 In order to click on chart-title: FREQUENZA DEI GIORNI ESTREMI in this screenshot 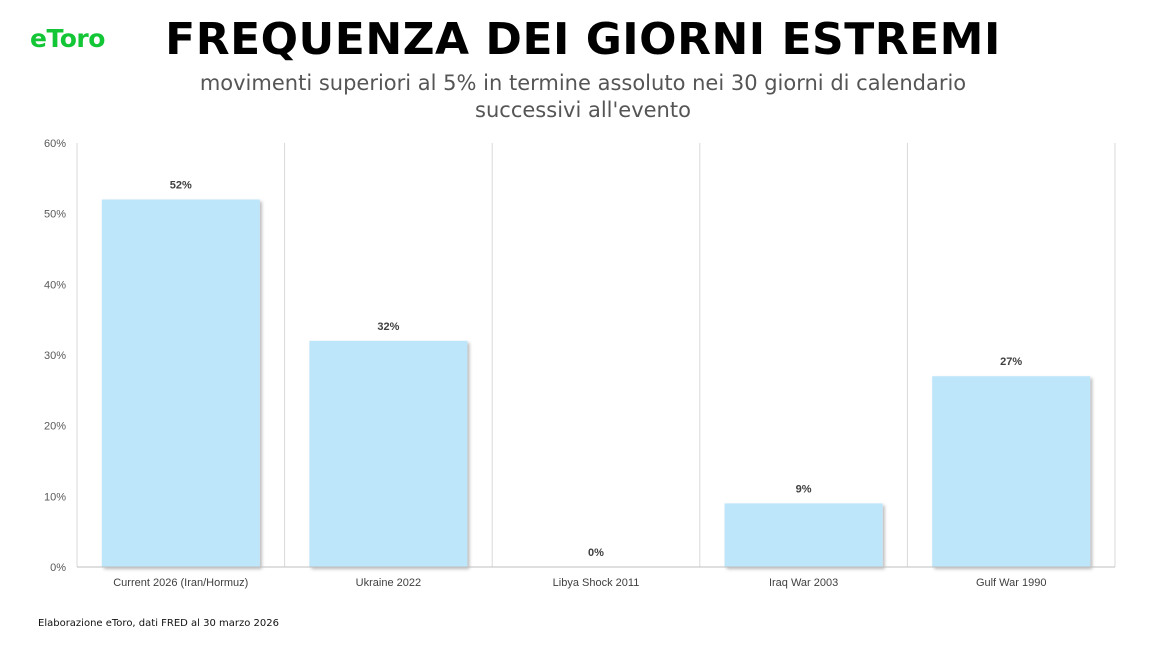, I will do `click(583, 39)`.